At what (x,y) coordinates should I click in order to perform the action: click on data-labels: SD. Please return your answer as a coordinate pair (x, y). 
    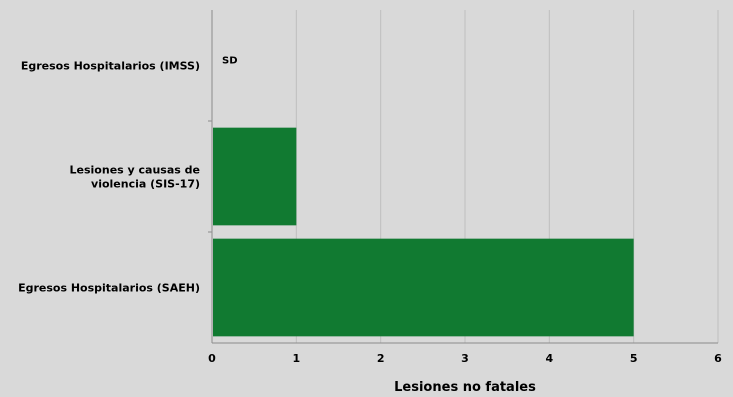
    Looking at the image, I should click on (230, 61).